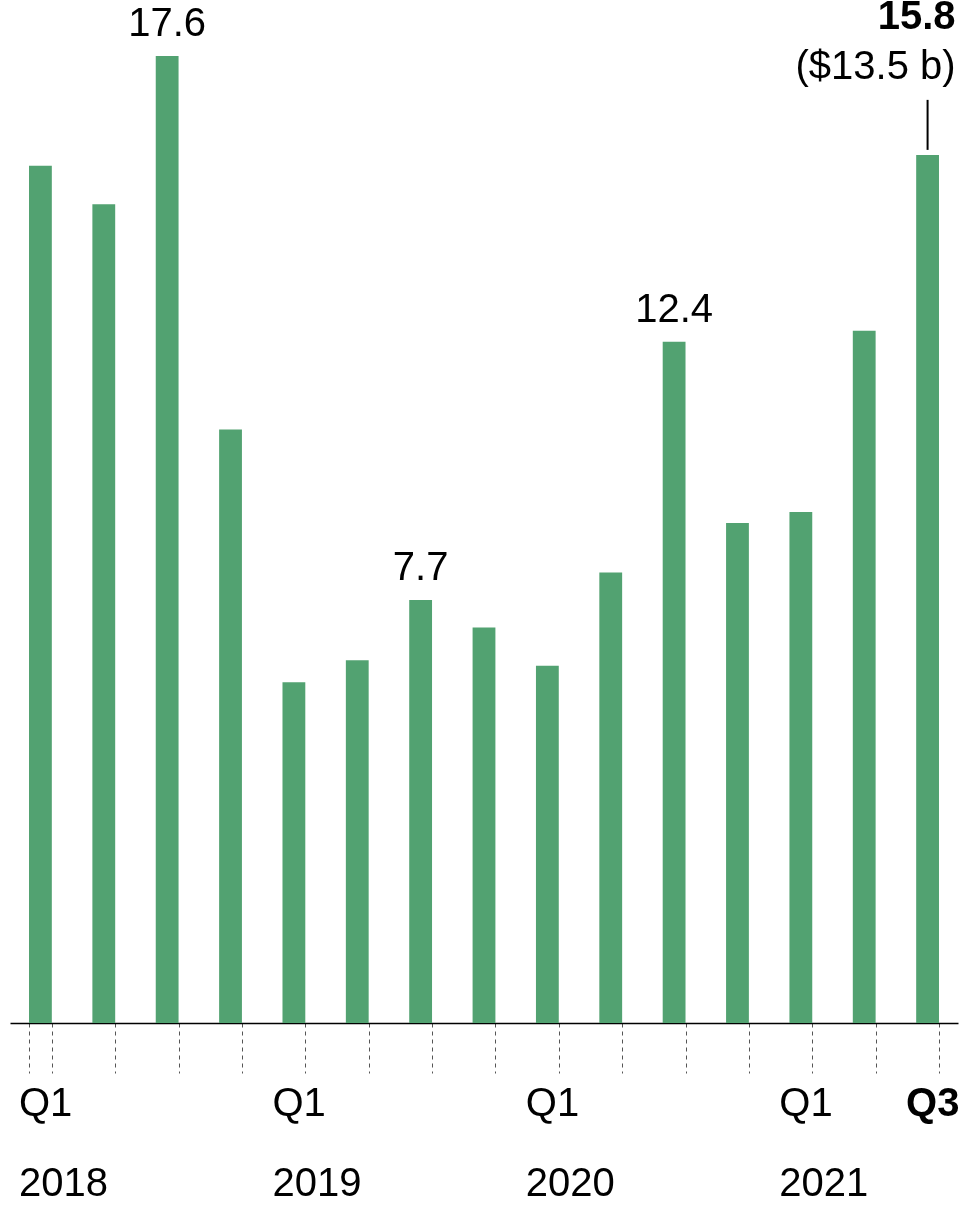 Image resolution: width=965 pixels, height=1213 pixels. I want to click on data-label: 12.4, so click(674, 307).